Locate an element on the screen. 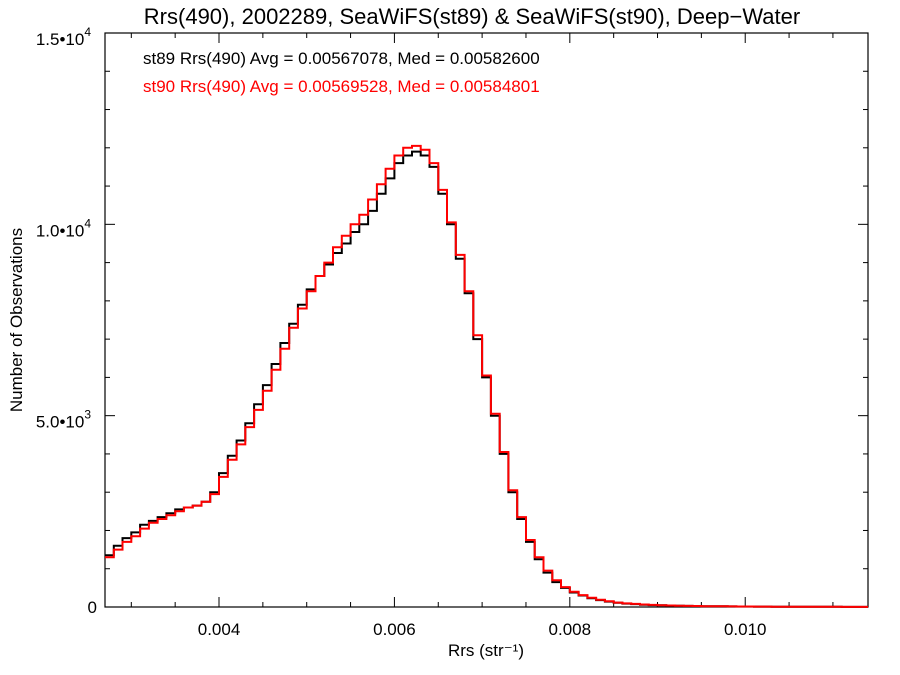 The image size is (900, 675). y-axis-title: Number of Observations is located at coordinates (16, 320).